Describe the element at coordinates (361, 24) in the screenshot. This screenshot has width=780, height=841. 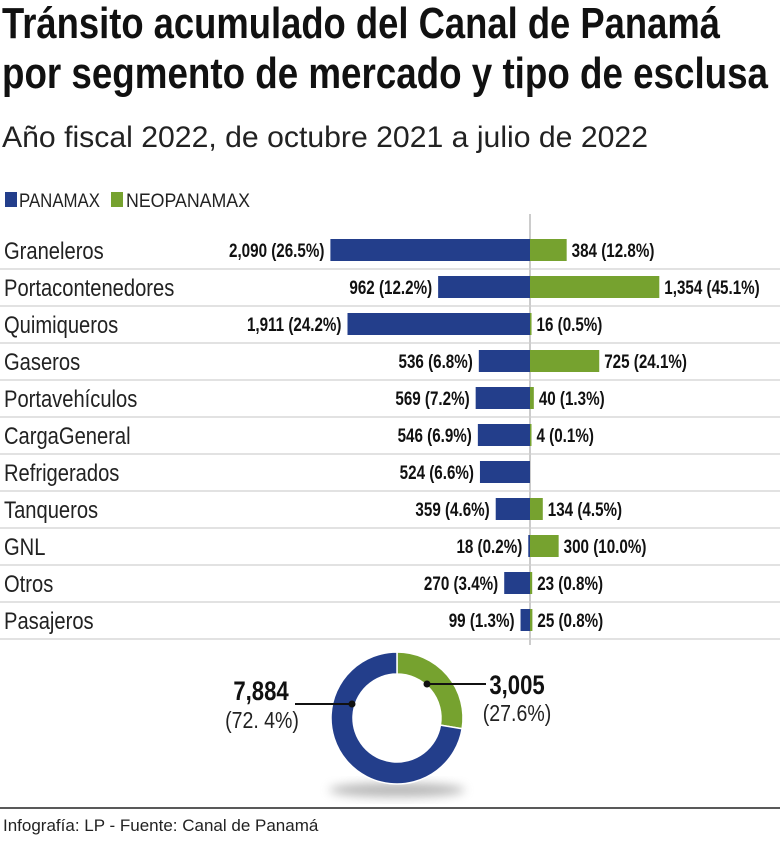
I see `title-line-1: Tránsito acumulado del Canal de Panamá` at that location.